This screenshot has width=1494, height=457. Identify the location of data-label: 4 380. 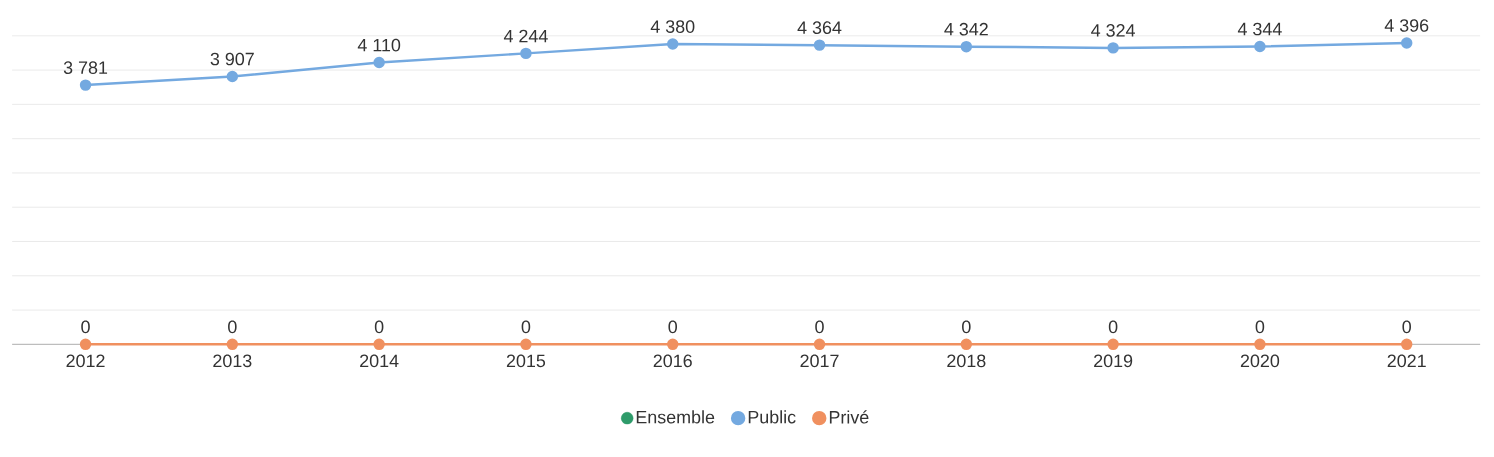
(672, 26).